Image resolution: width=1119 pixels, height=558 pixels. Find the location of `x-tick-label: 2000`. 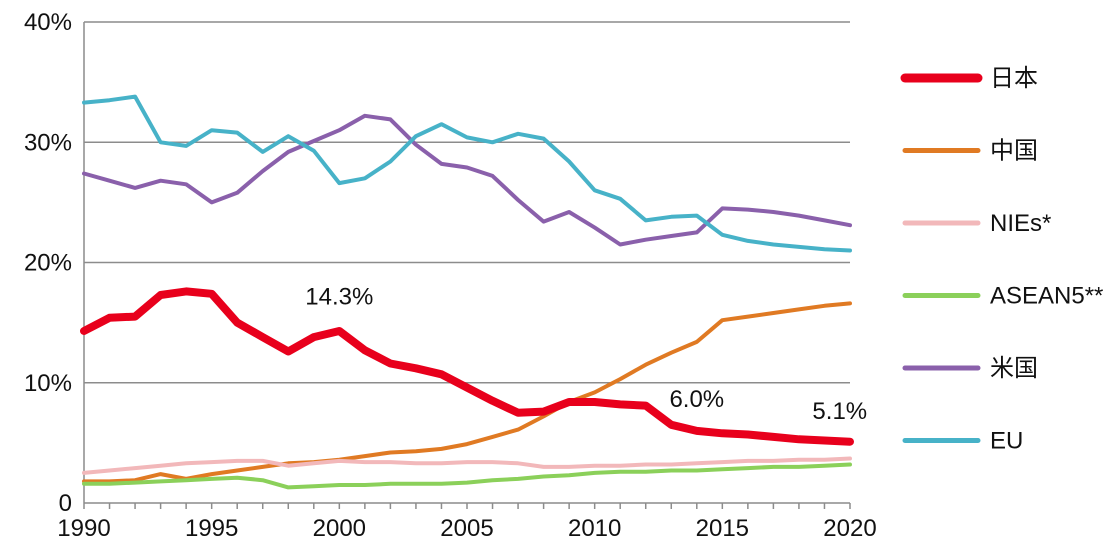

x-tick-label: 2000 is located at coordinates (339, 528).